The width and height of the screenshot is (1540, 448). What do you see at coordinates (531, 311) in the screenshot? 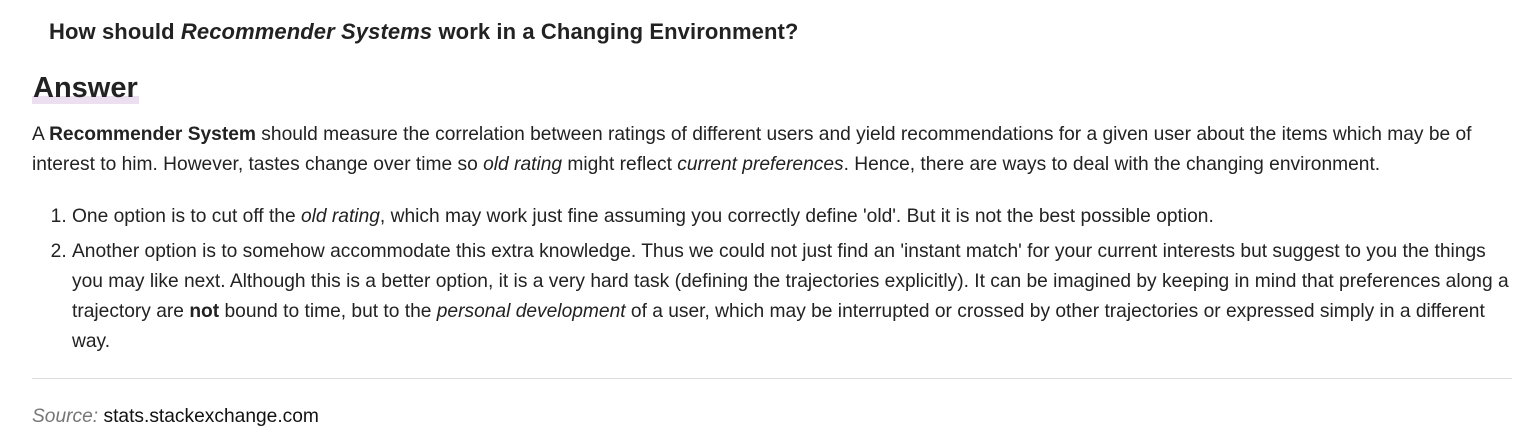
I see `option-2-italic: personal development` at bounding box center [531, 311].